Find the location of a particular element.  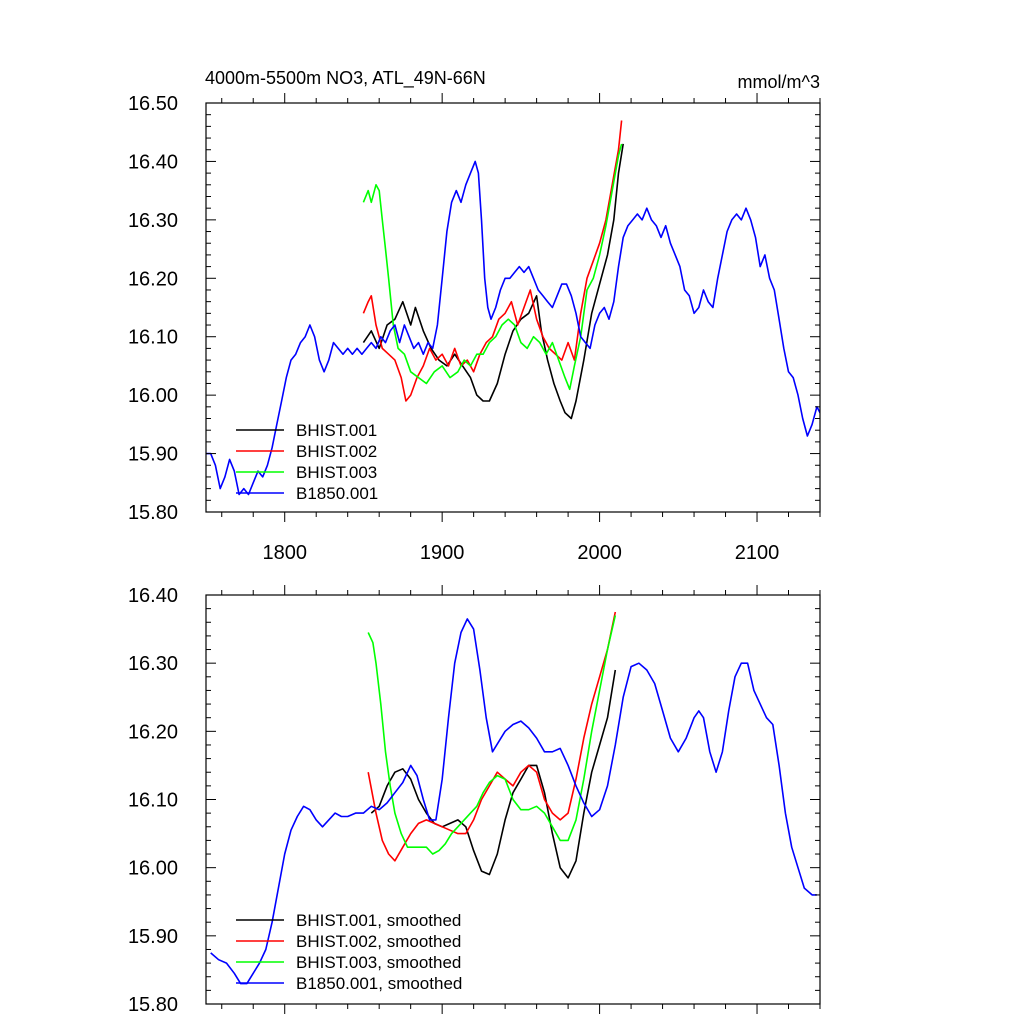

legend-label: BHIST.003, smoothed is located at coordinates (378, 962).